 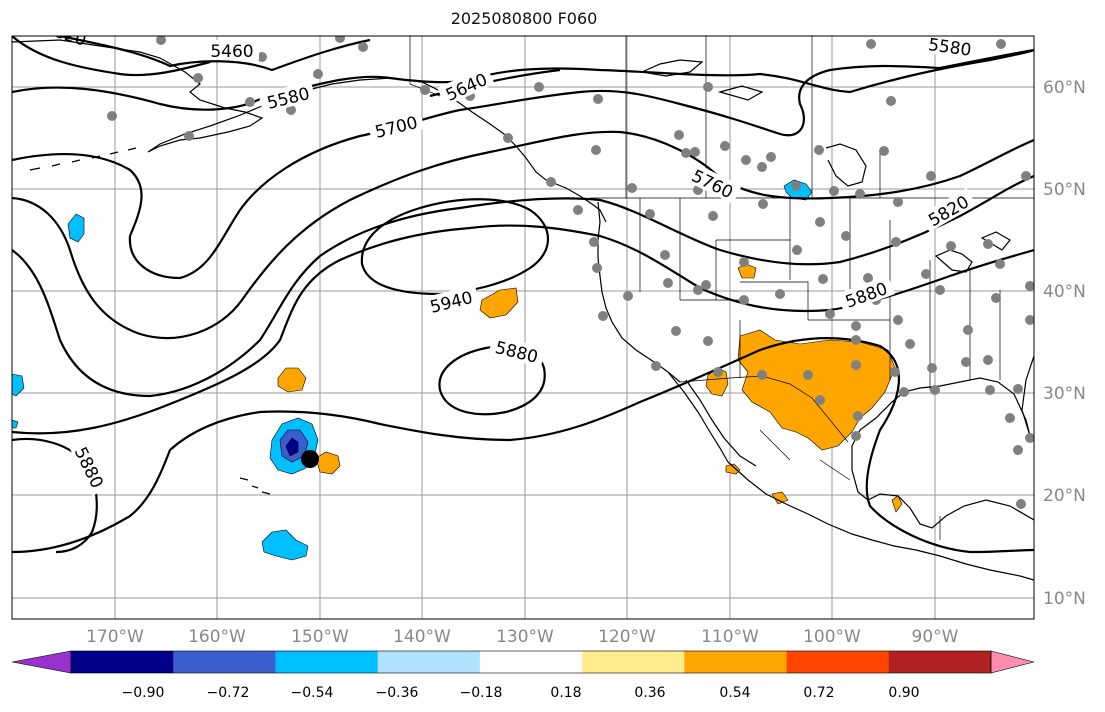 I want to click on lat-label-50n: 50°N, so click(x=1064, y=190).